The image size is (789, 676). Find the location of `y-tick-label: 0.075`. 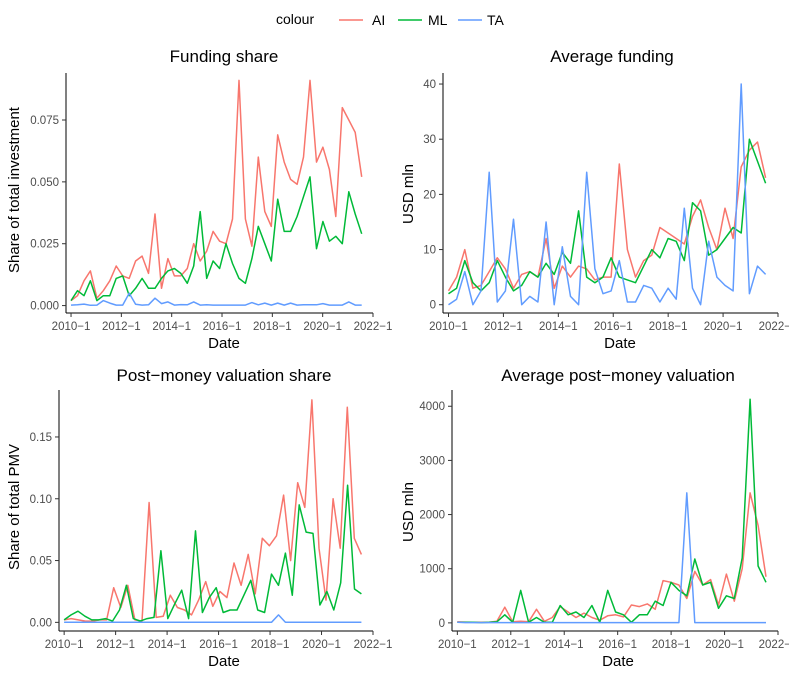

y-tick-label: 0.075 is located at coordinates (44, 121).